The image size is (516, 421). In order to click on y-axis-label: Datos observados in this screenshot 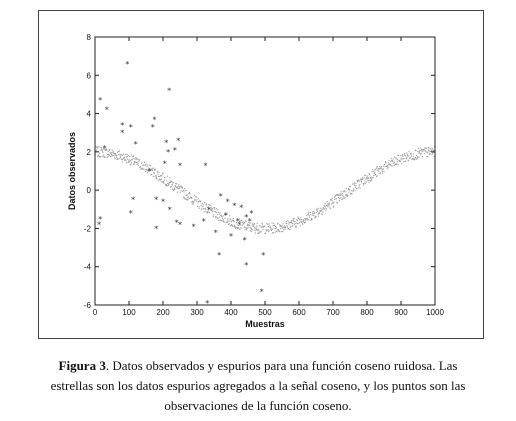, I will do `click(72, 171)`.